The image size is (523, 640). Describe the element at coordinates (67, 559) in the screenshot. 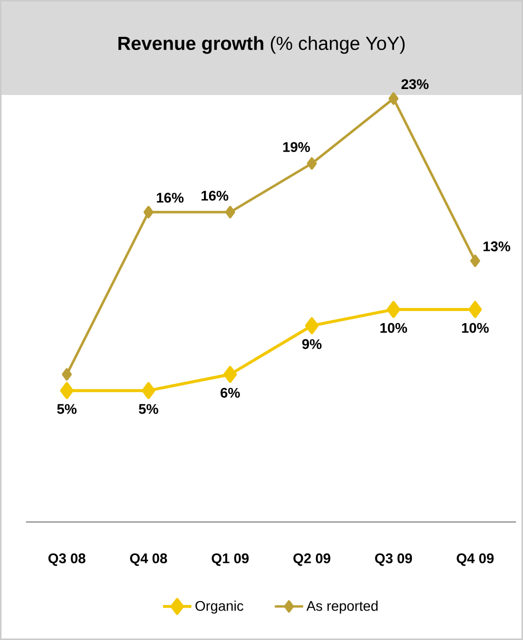

I see `x-tick-label: Q3 08` at that location.